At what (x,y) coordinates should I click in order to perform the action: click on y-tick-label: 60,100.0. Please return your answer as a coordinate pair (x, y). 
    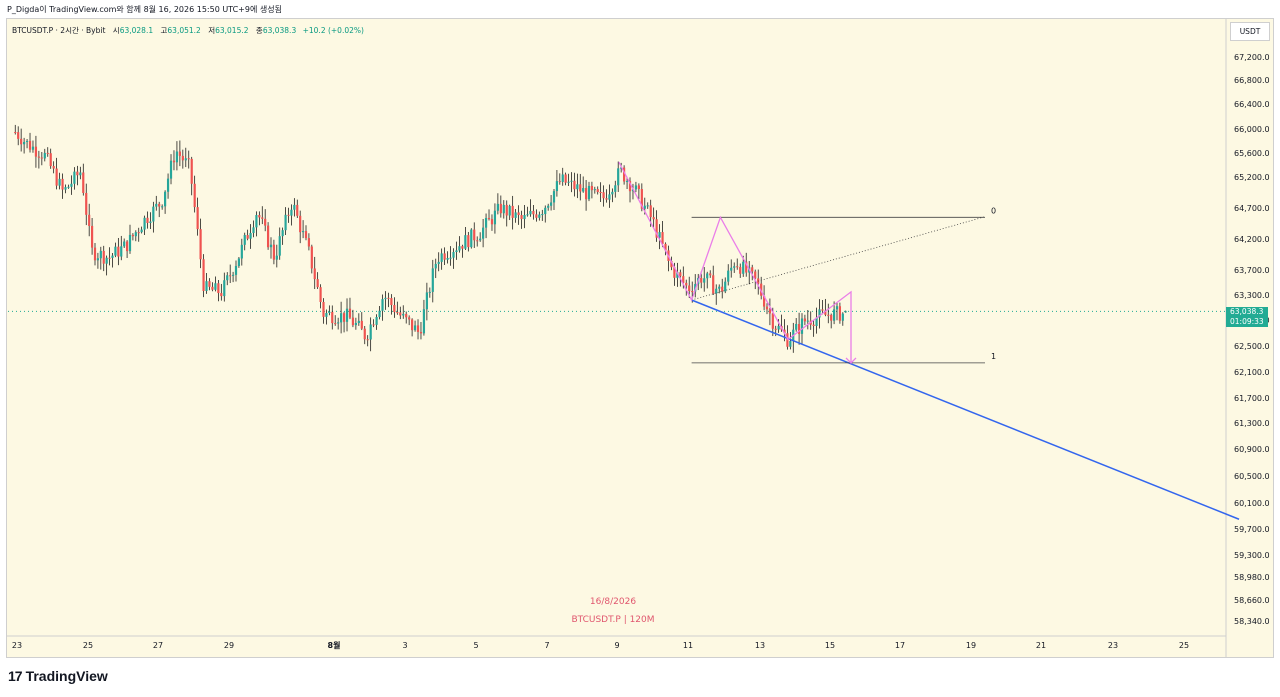
    Looking at the image, I should click on (1252, 503).